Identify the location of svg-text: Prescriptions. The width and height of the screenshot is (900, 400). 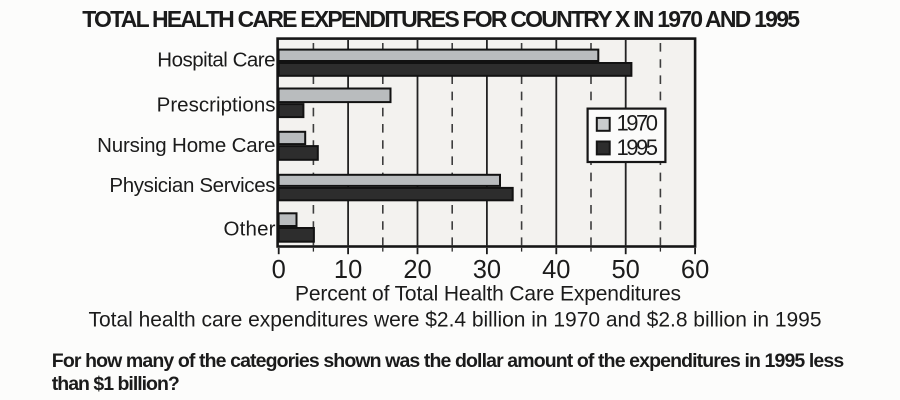
(216, 104).